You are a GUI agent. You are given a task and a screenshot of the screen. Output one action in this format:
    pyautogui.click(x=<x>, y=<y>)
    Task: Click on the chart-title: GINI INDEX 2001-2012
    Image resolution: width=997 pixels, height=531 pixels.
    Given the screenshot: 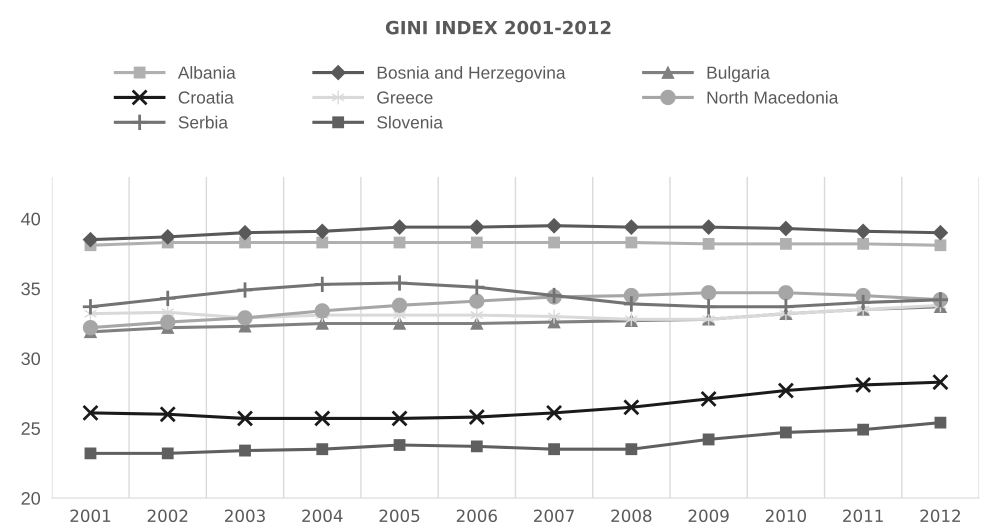 What is the action you would take?
    pyautogui.click(x=498, y=27)
    